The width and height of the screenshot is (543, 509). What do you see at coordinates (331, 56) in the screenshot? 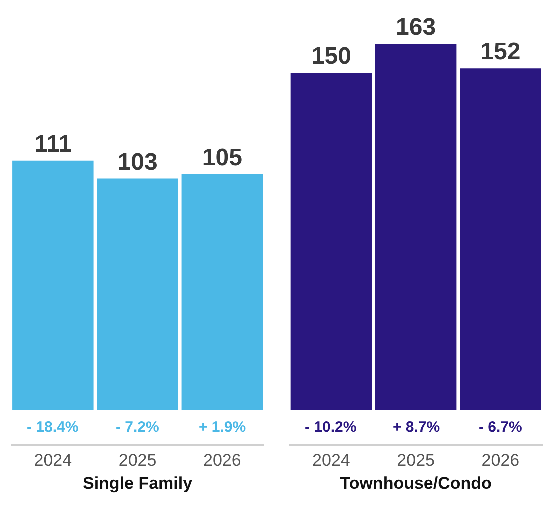
I see `data-label: 150` at bounding box center [331, 56].